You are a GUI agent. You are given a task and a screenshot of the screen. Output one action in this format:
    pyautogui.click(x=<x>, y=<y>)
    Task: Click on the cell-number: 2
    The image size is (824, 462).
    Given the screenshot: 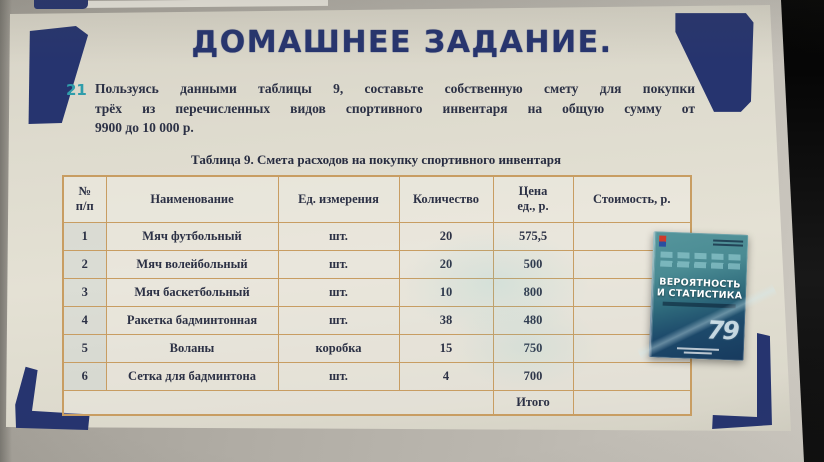 What is the action you would take?
    pyautogui.click(x=84, y=264)
    